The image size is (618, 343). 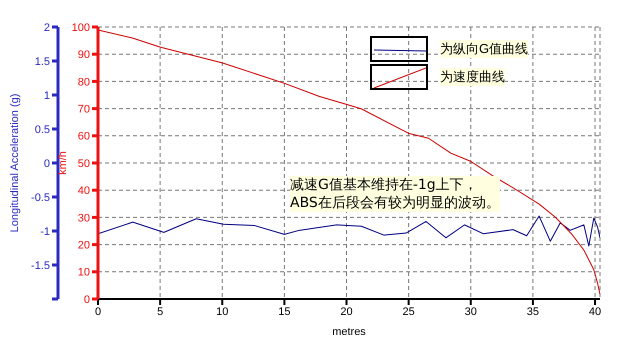 I want to click on x-tick-label: 10, so click(x=222, y=312).